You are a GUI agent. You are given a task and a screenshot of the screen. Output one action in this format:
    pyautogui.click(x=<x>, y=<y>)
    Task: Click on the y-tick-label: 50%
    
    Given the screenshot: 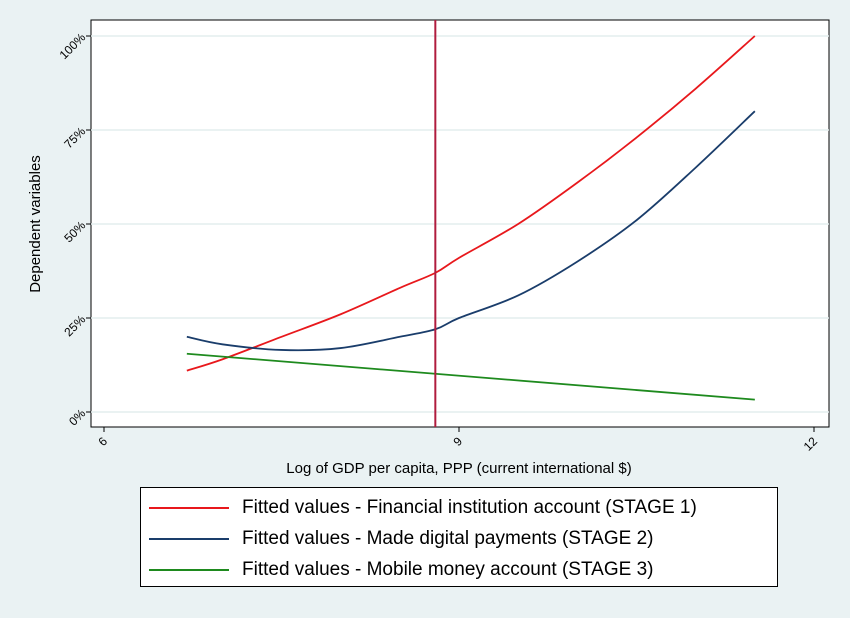 What is the action you would take?
    pyautogui.click(x=74, y=231)
    